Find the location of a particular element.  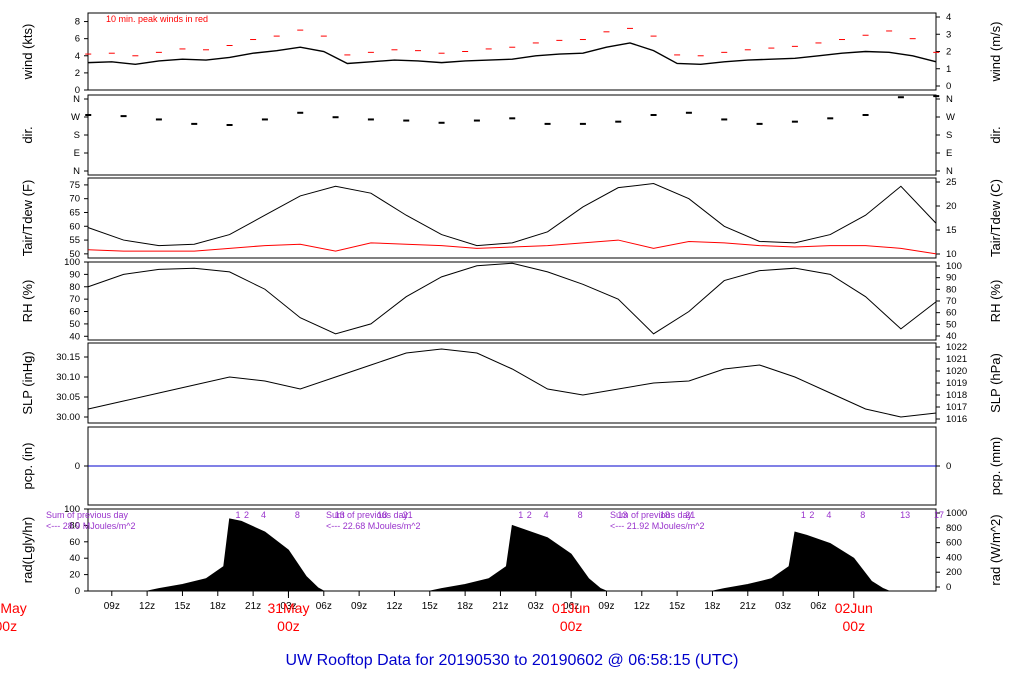

rad-ylabel-right: rad (W/m^2) is located at coordinates (995, 549).